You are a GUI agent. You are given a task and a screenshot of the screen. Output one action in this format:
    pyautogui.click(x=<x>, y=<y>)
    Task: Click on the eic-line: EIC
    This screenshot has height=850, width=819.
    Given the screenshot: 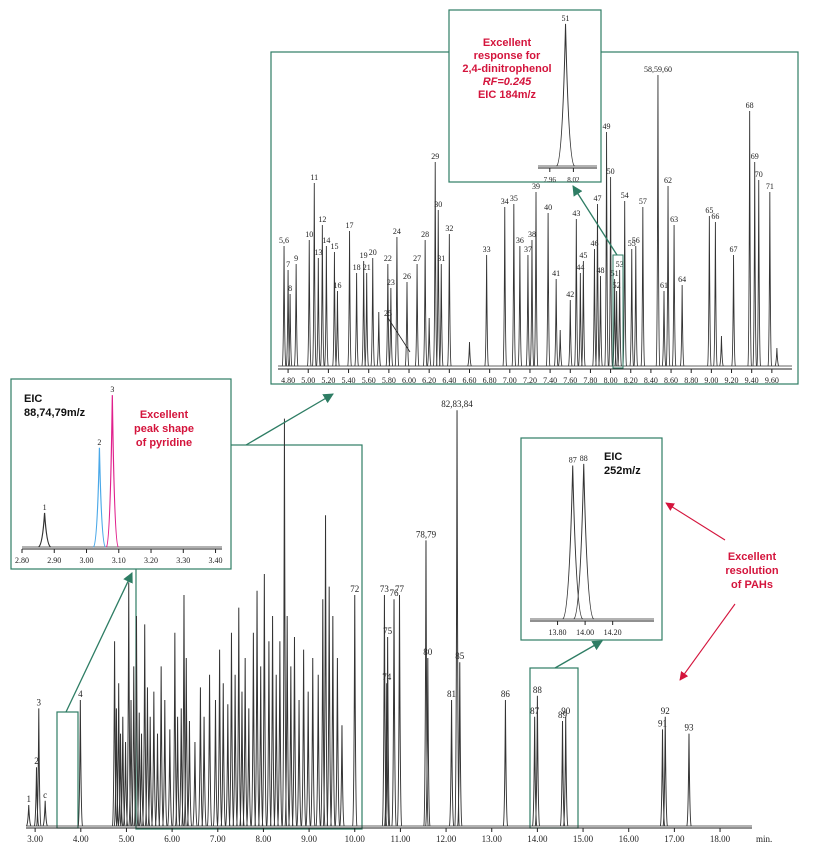 What is the action you would take?
    pyautogui.click(x=613, y=457)
    